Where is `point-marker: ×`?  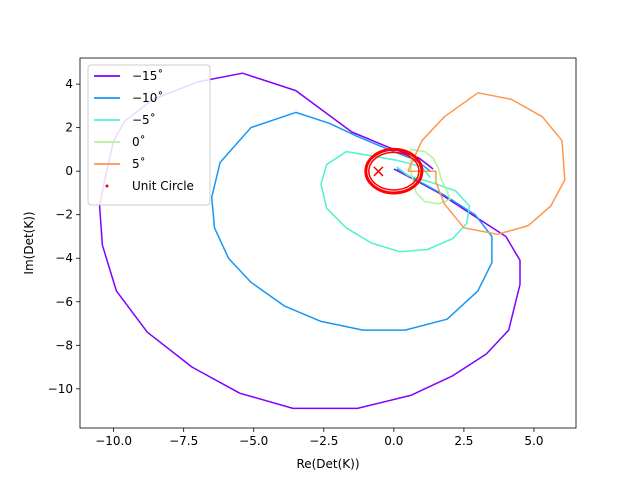 point-marker: × is located at coordinates (378, 171).